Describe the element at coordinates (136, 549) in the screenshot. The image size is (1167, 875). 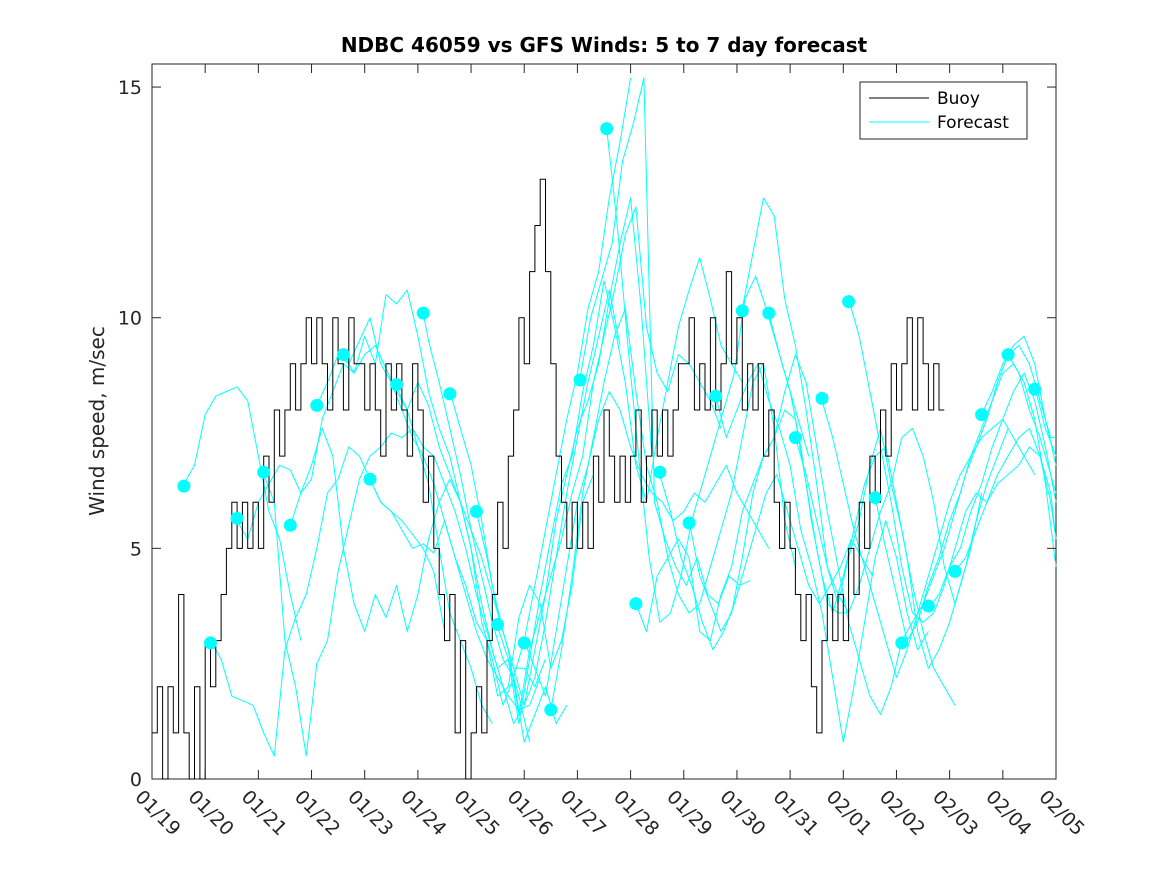
I see `y-tick-label: 5` at that location.